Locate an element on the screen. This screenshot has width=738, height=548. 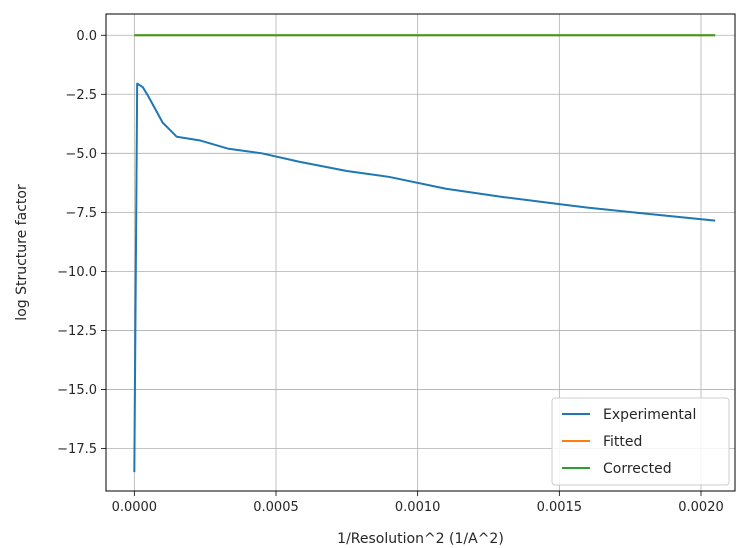
legend-label-fitted: Fitted is located at coordinates (622, 442).